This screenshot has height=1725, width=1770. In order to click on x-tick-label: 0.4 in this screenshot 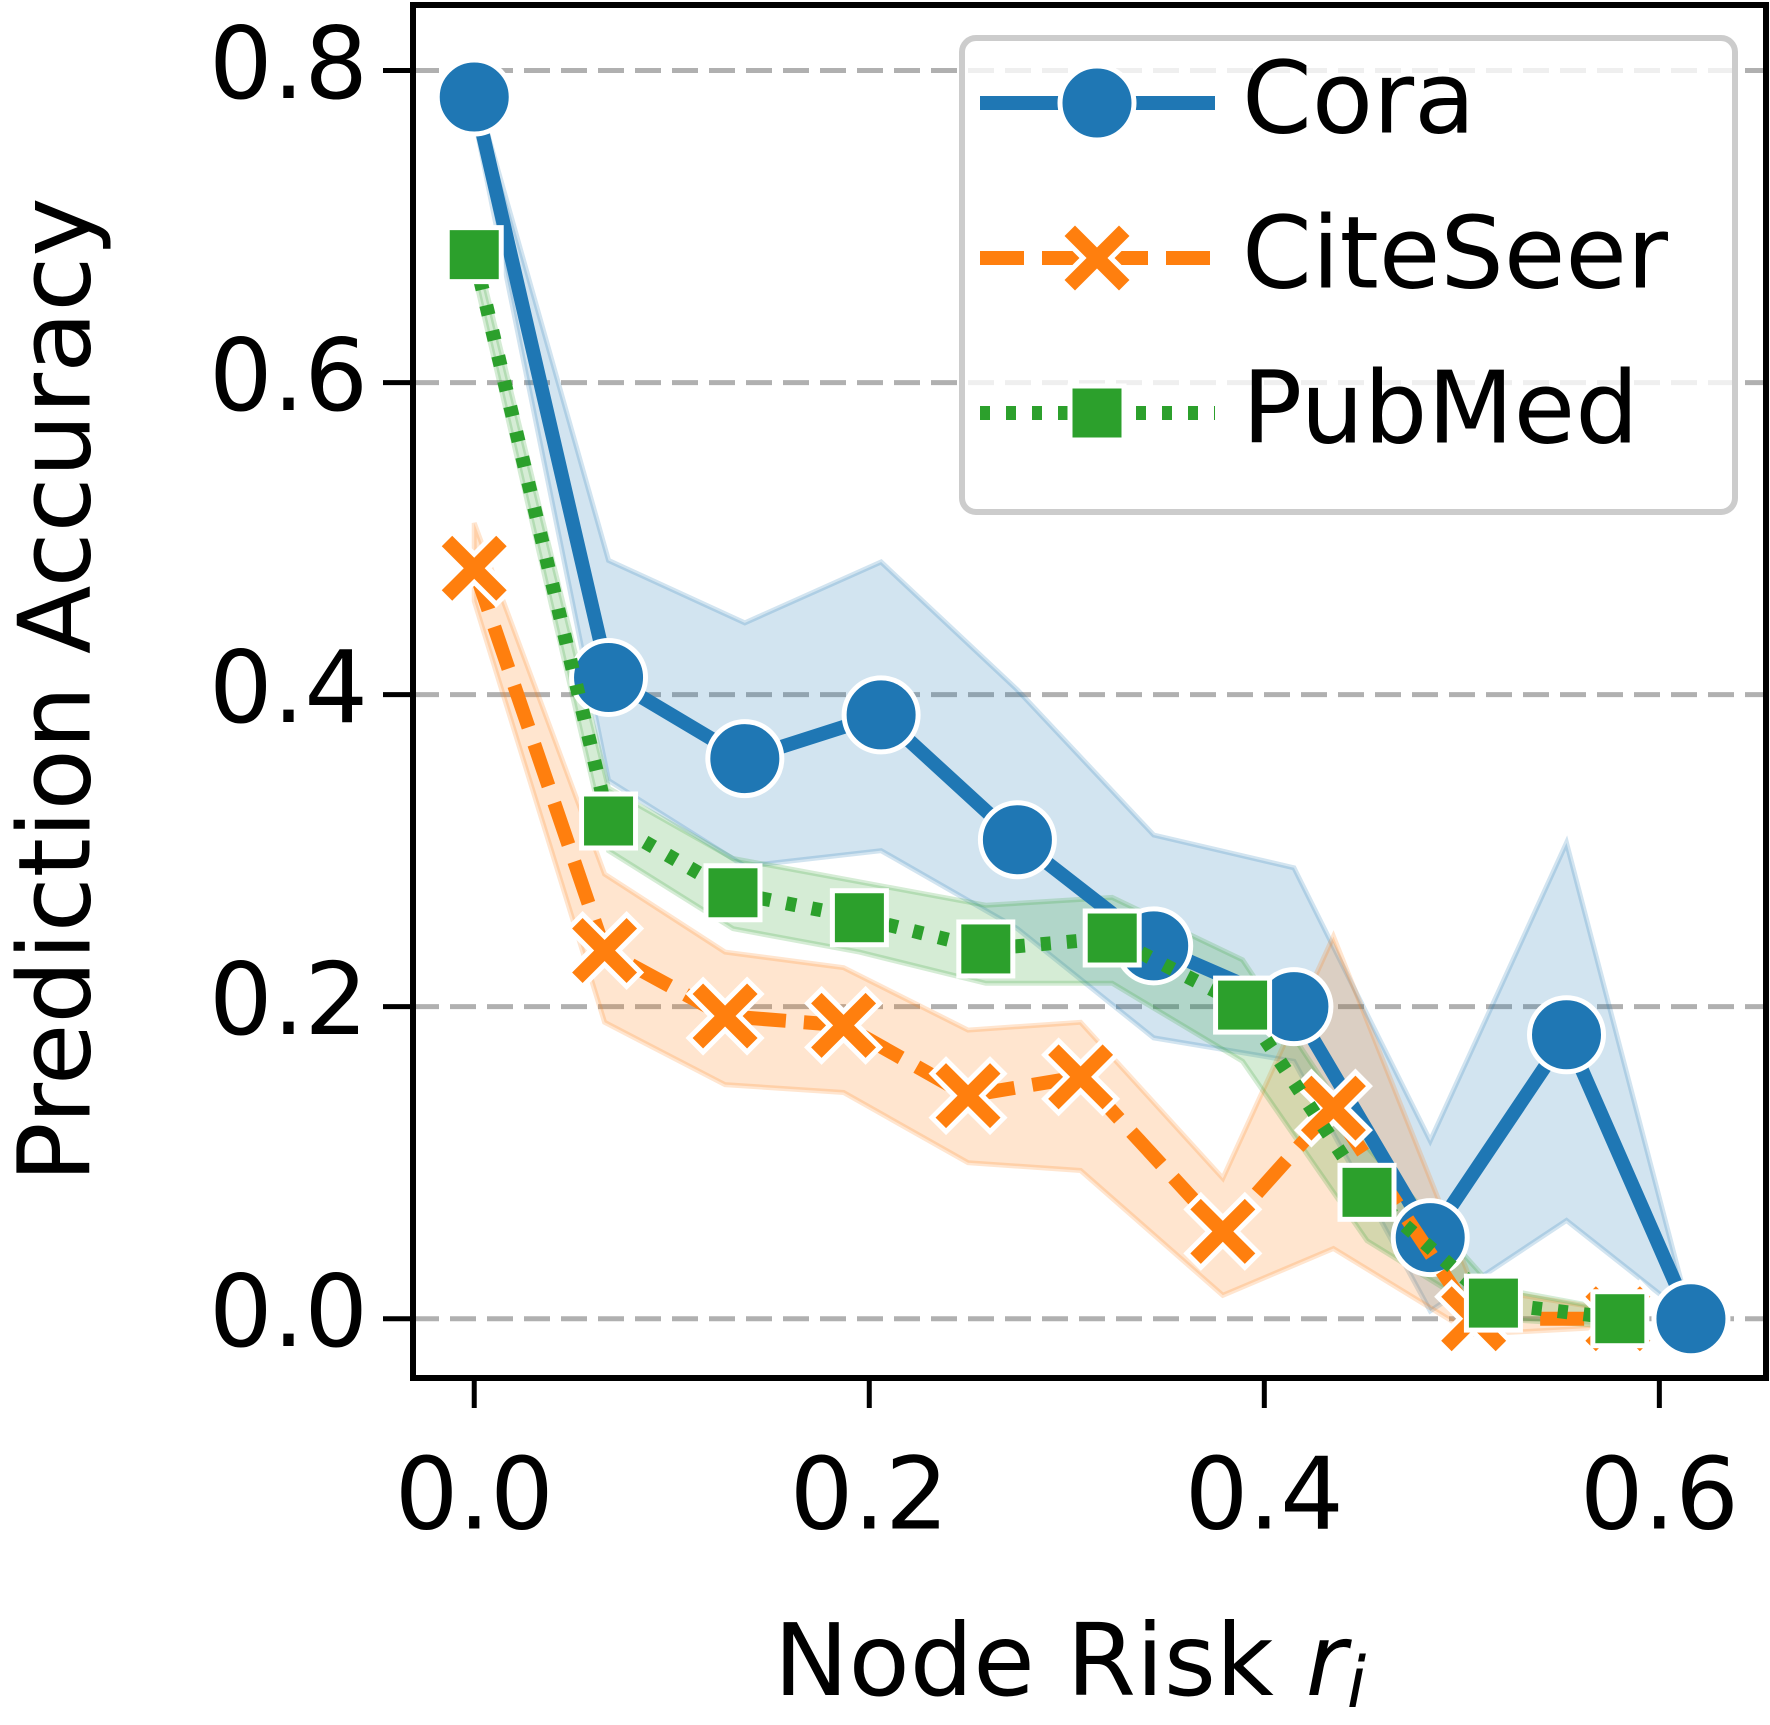, I will do `click(1264, 1493)`.